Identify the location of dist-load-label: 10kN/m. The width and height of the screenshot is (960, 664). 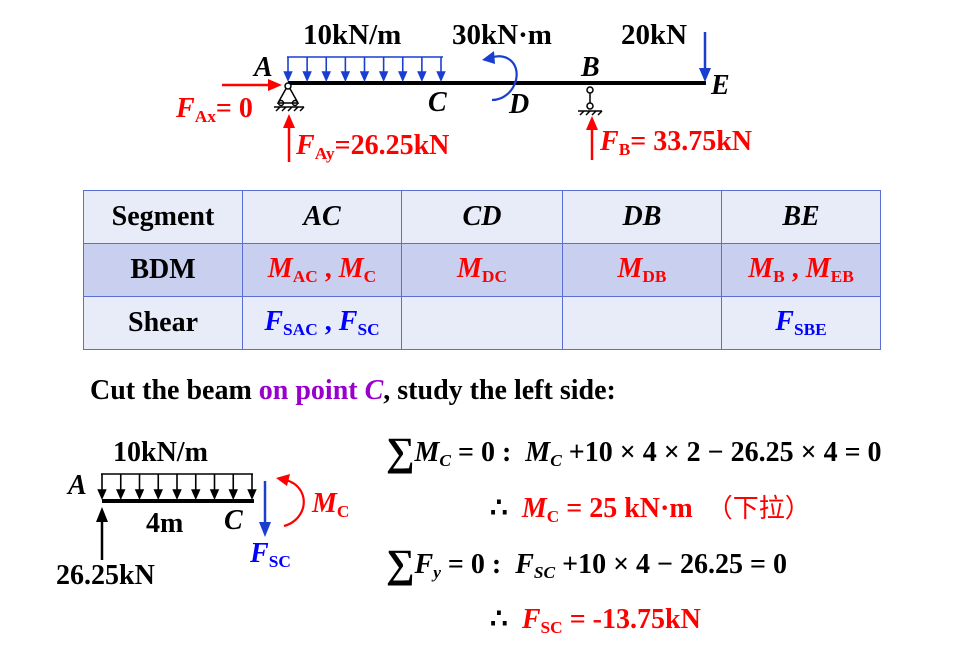
(352, 35).